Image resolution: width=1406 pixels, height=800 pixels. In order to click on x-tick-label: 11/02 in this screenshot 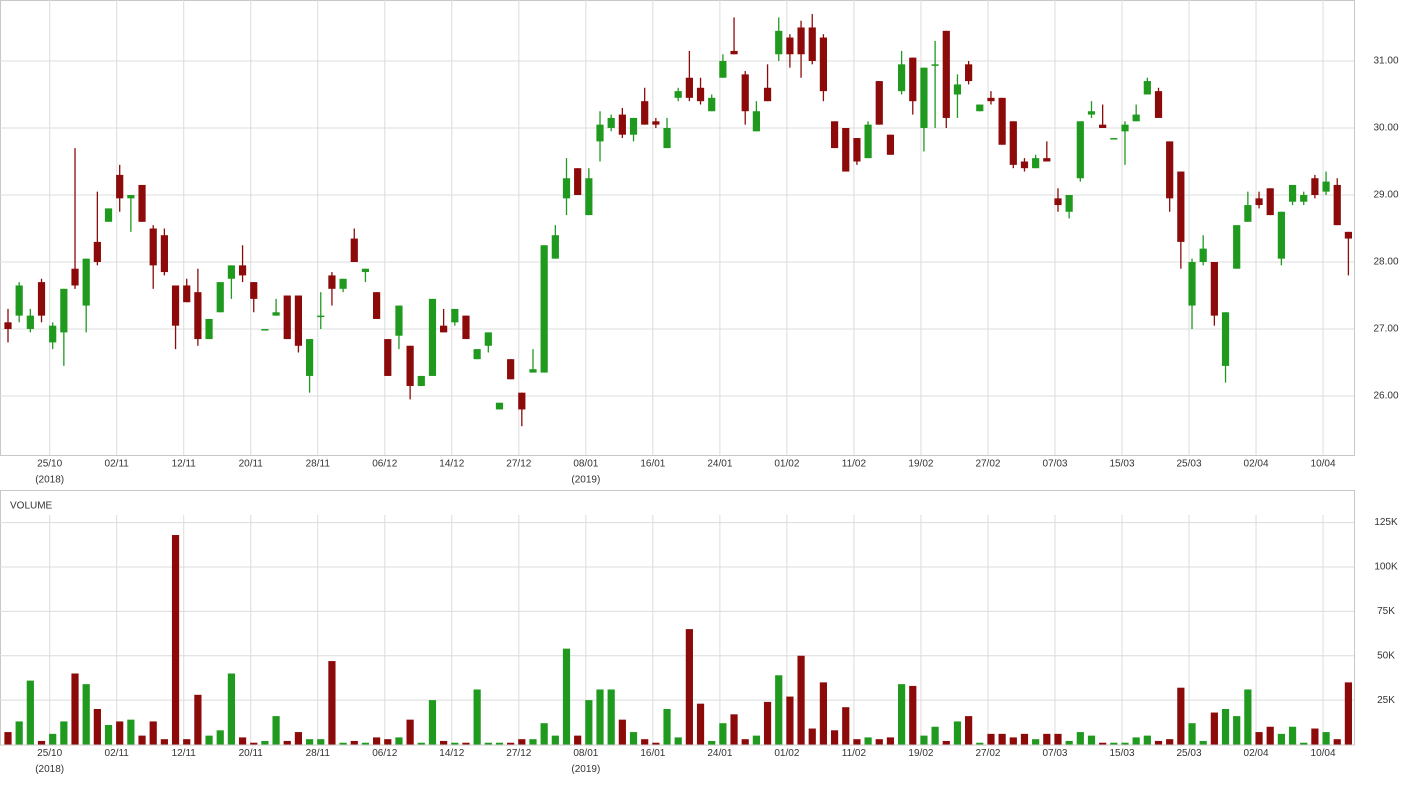, I will do `click(854, 753)`.